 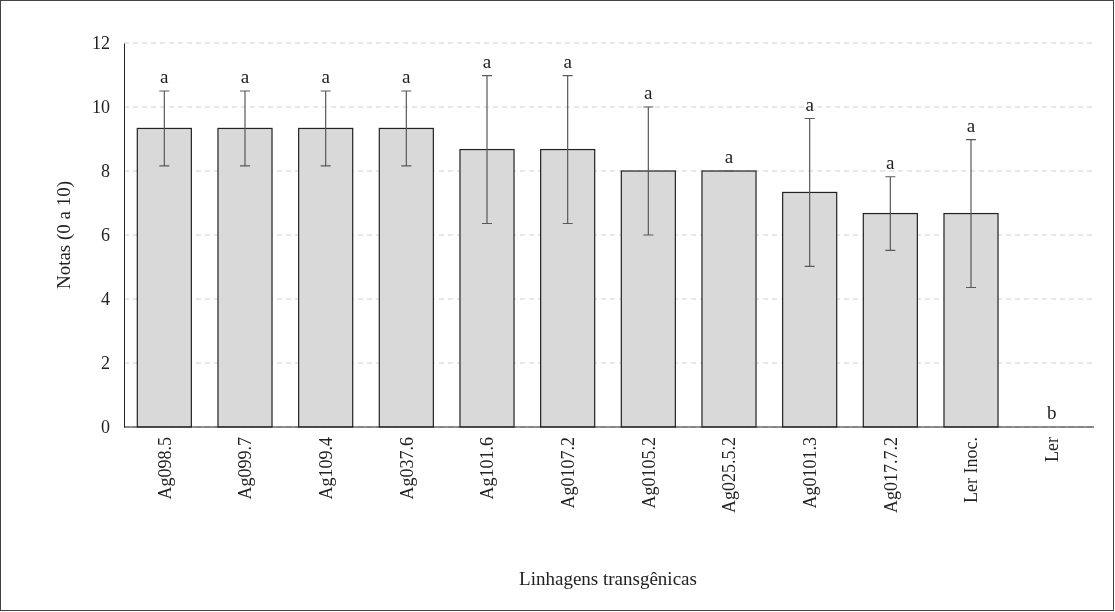 What do you see at coordinates (105, 235) in the screenshot?
I see `y-tick-label: 6` at bounding box center [105, 235].